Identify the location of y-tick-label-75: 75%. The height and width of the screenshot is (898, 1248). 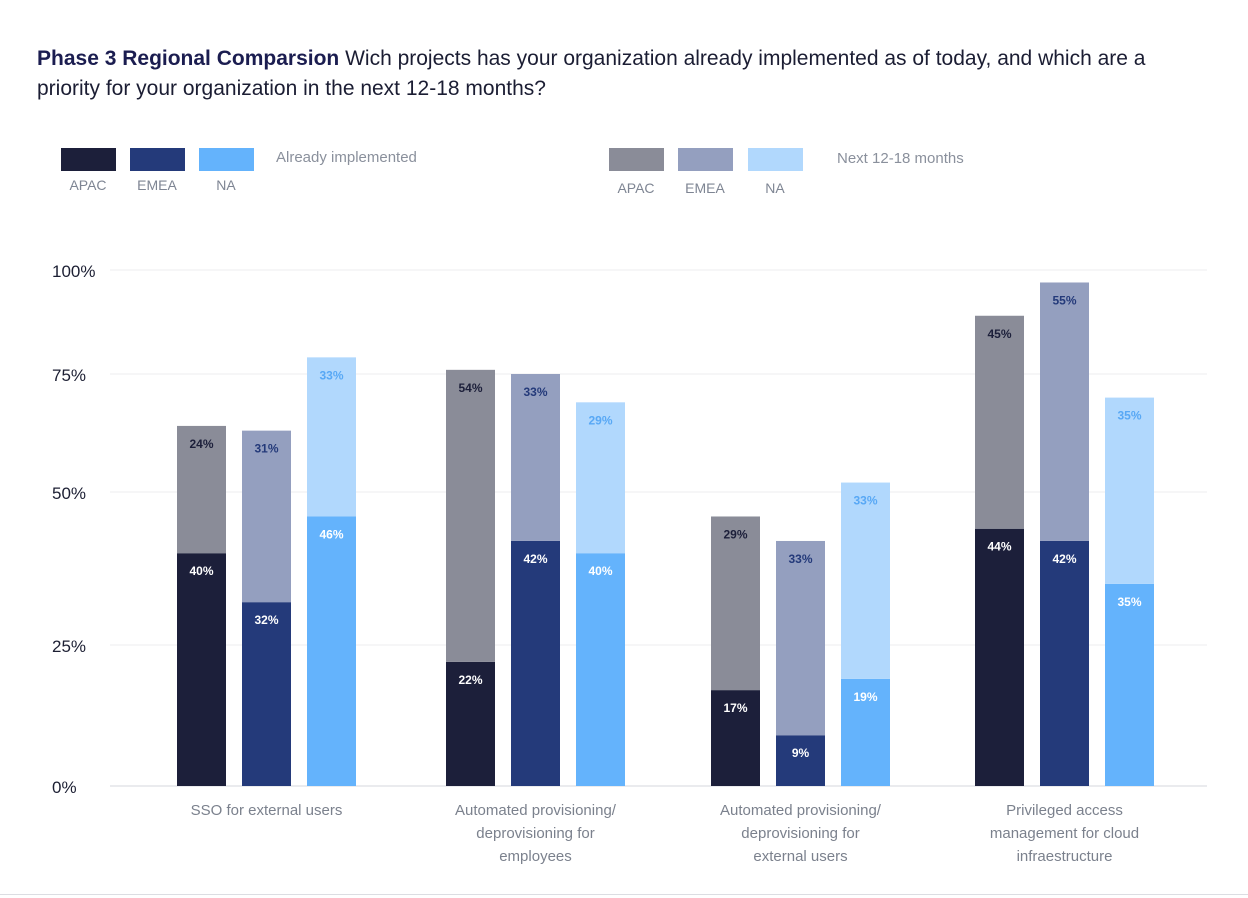
(69, 375).